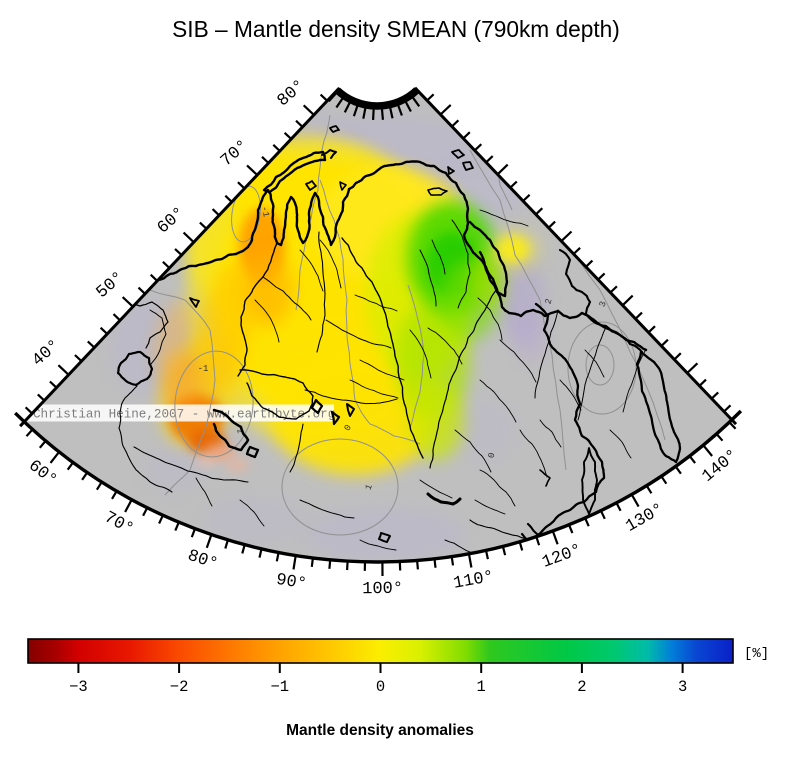 The image size is (792, 767). What do you see at coordinates (682, 687) in the screenshot?
I see `svg-text: 3` at bounding box center [682, 687].